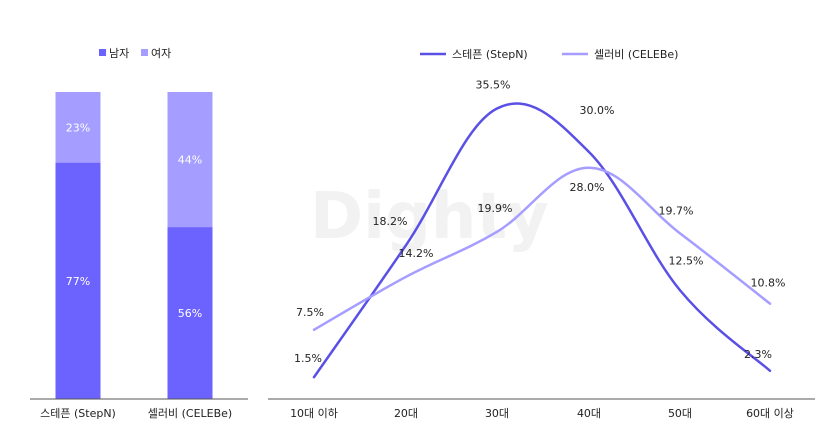 The image size is (830, 440). I want to click on bar-marks: 77% 23% 56% 44%, so click(134, 245).